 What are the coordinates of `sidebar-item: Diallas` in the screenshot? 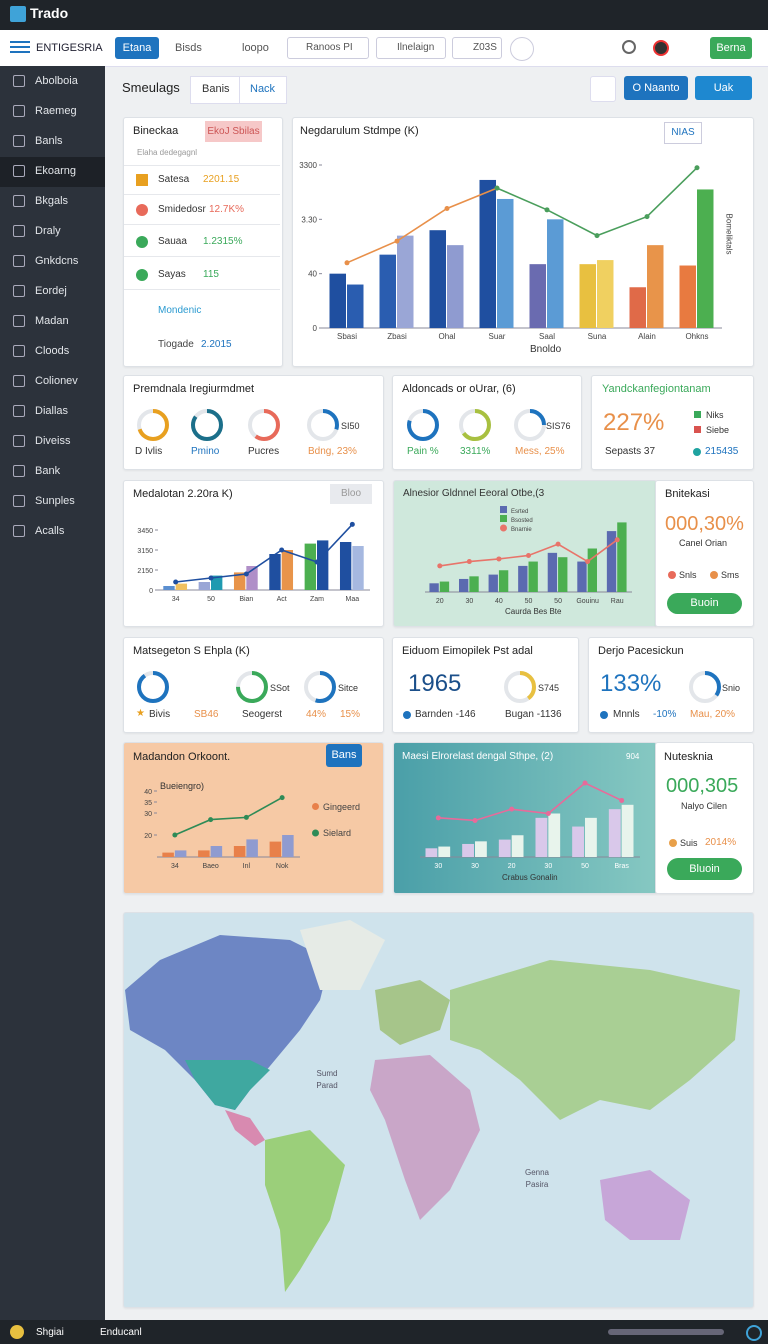 It's located at (52, 411).